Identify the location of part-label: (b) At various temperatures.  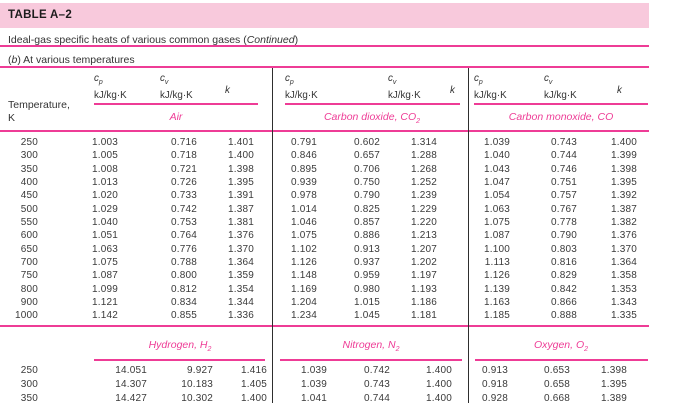
(71, 60).